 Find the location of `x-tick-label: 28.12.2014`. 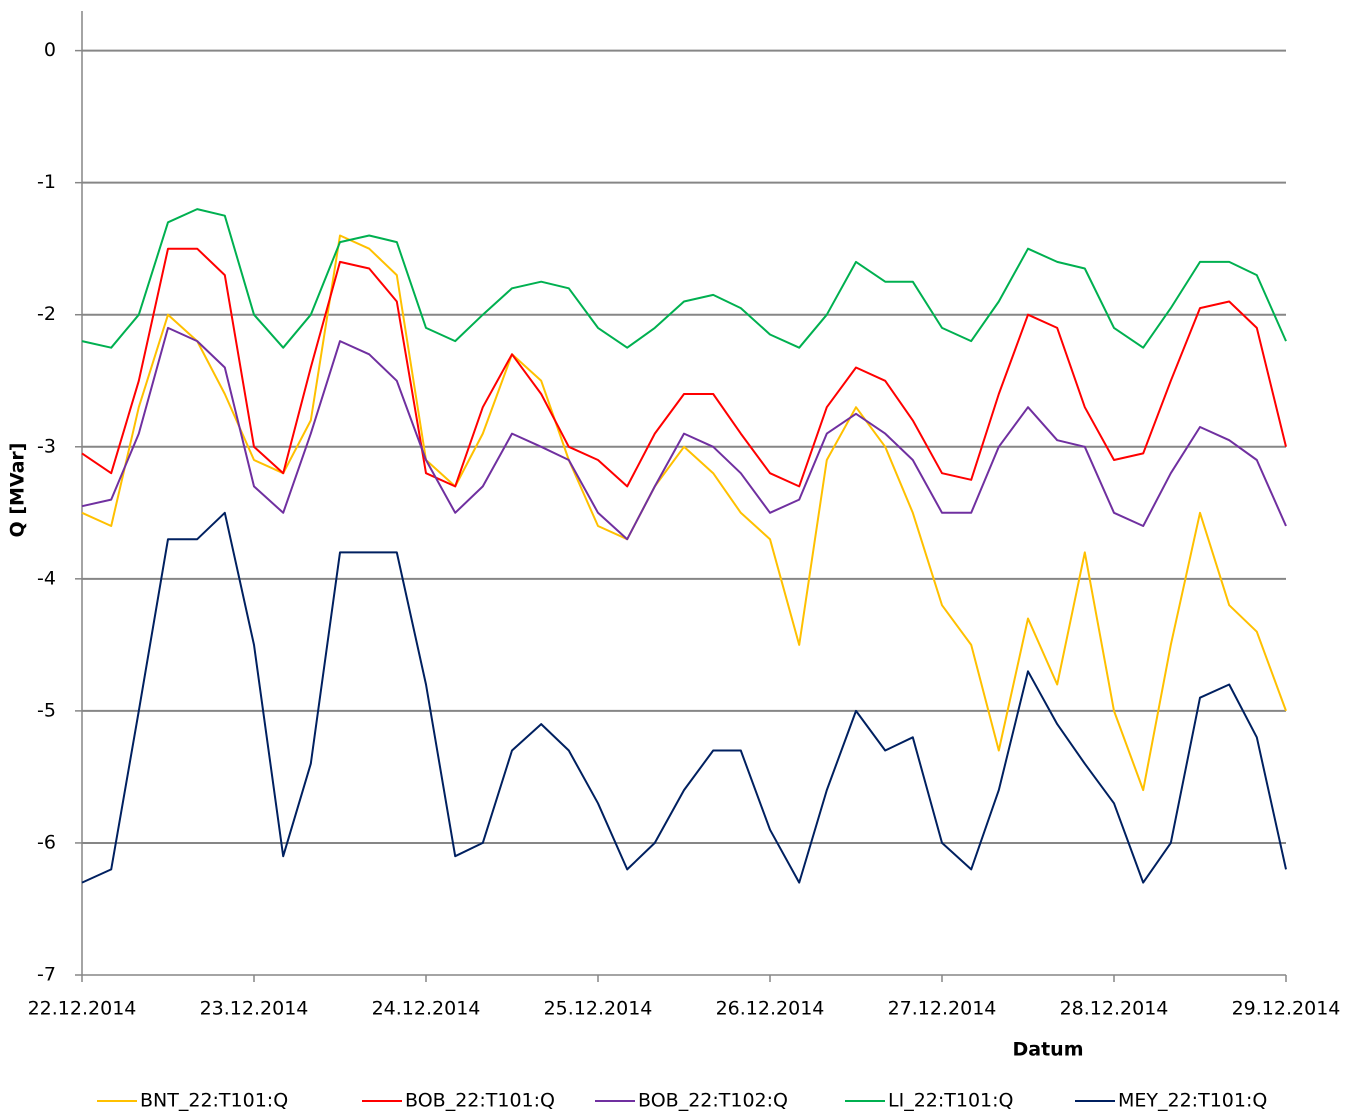

x-tick-label: 28.12.2014 is located at coordinates (1114, 1009).